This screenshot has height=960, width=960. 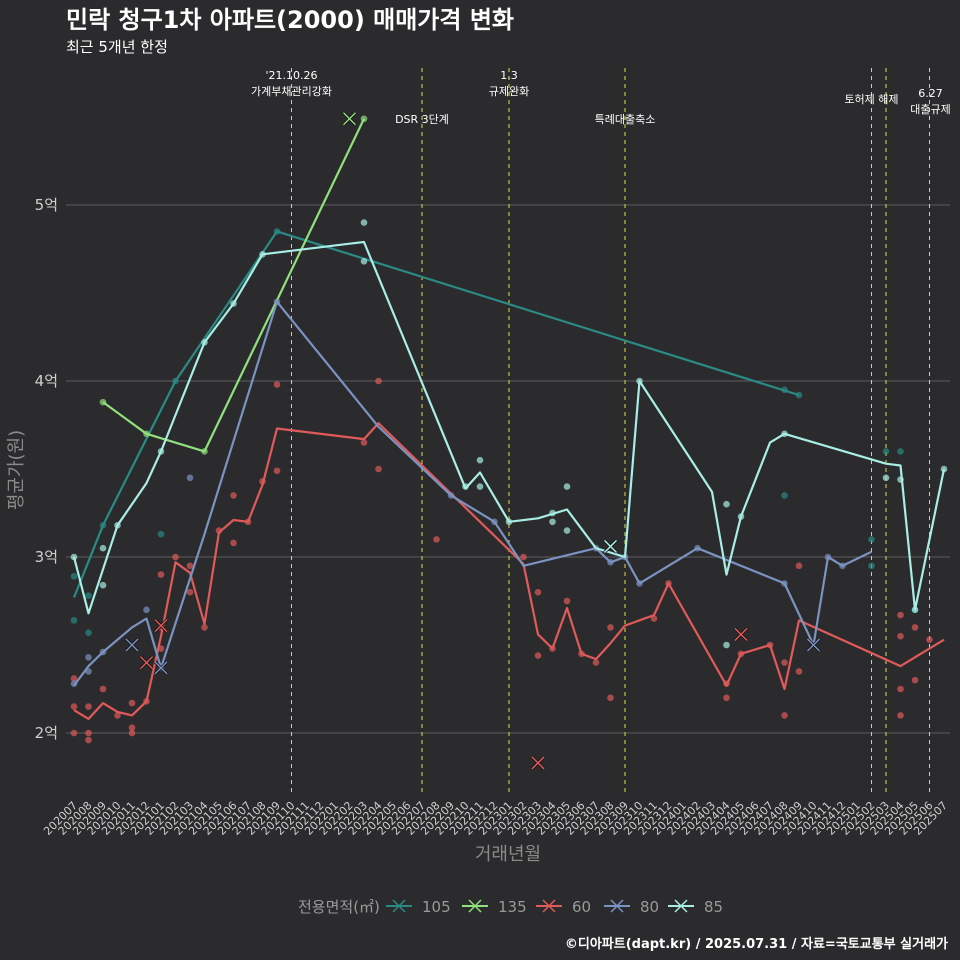 I want to click on legend: 전용면적(㎡) 105 135 60 80 85, so click(x=510, y=907).